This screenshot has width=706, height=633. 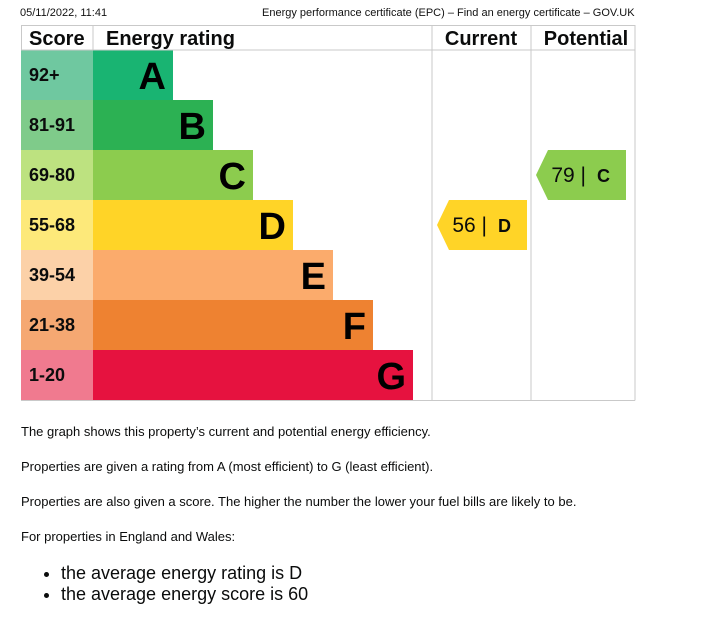 I want to click on score-range-b: 81-91, so click(x=52, y=125).